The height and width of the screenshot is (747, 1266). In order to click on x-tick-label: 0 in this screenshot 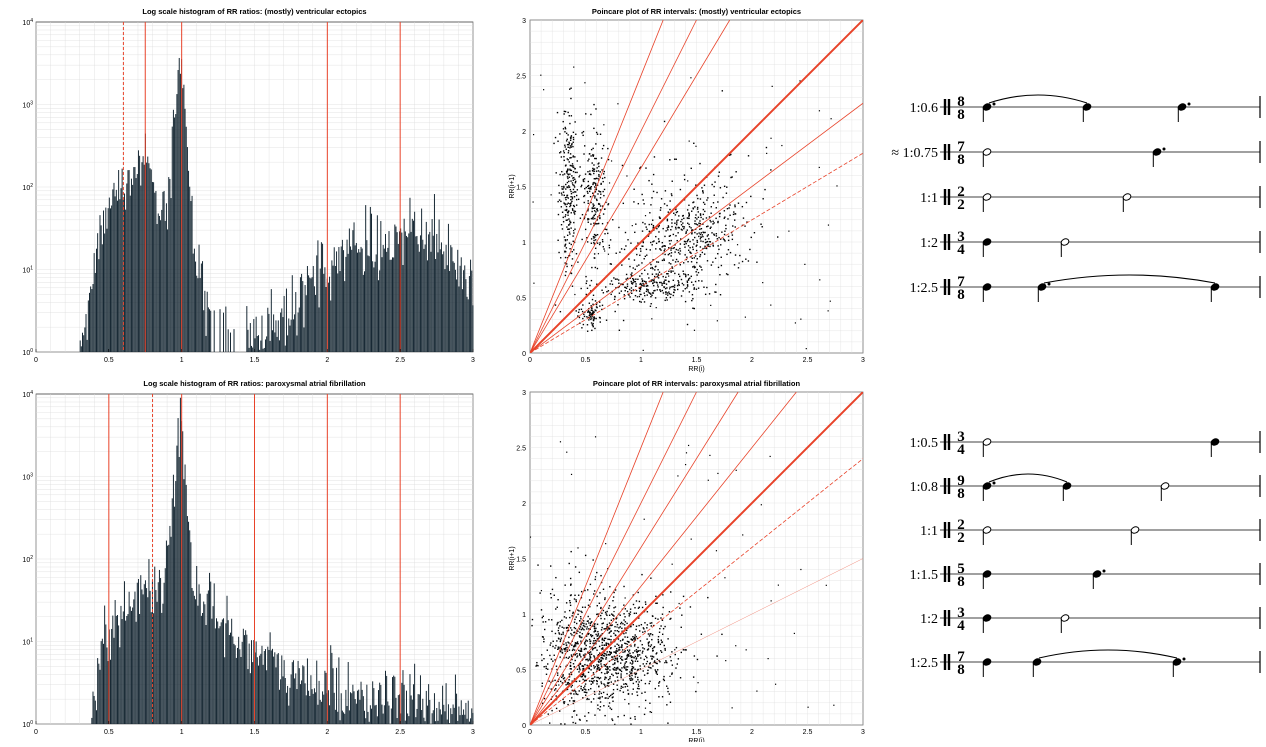, I will do `click(36, 732)`.